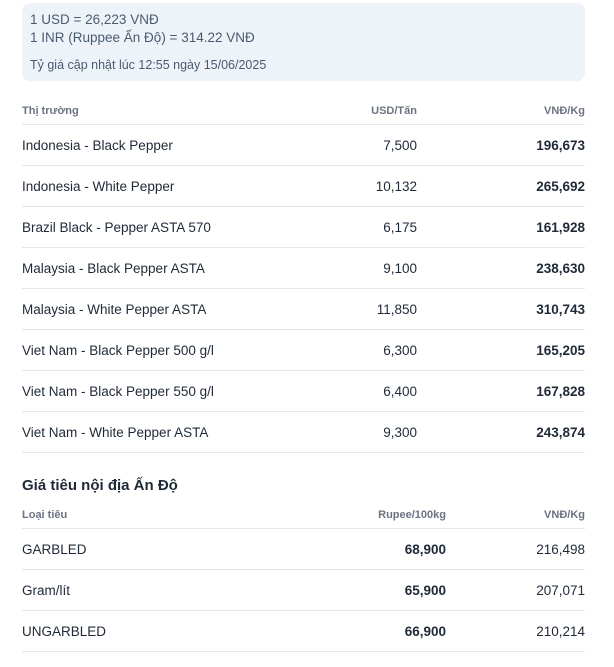 The width and height of the screenshot is (614, 667). I want to click on vnd-cell: 161,928, so click(501, 227).